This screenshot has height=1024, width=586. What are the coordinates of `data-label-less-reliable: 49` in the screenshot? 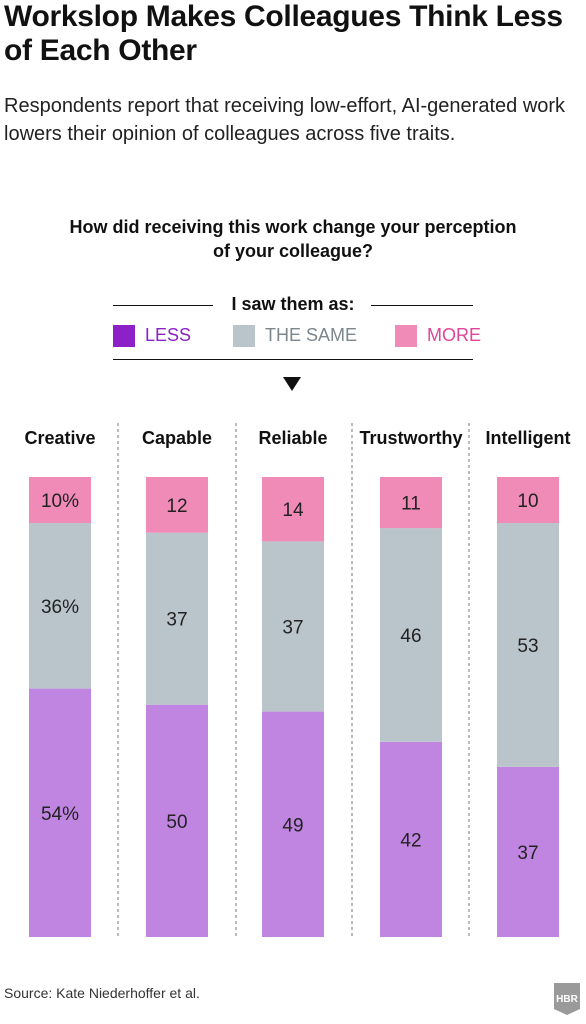 It's located at (292, 825).